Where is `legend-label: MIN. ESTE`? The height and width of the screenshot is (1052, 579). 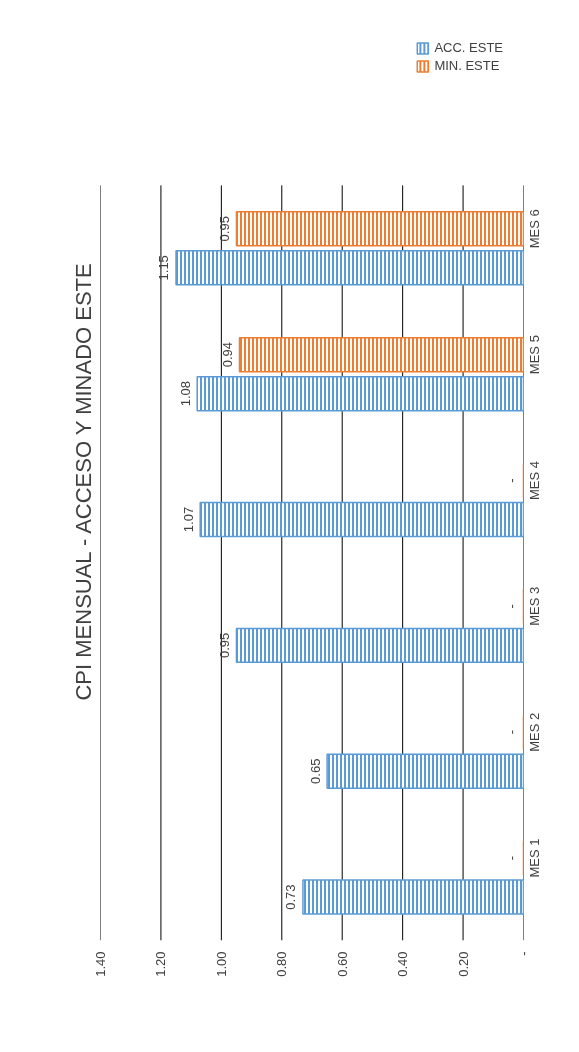 legend-label: MIN. ESTE is located at coordinates (467, 65).